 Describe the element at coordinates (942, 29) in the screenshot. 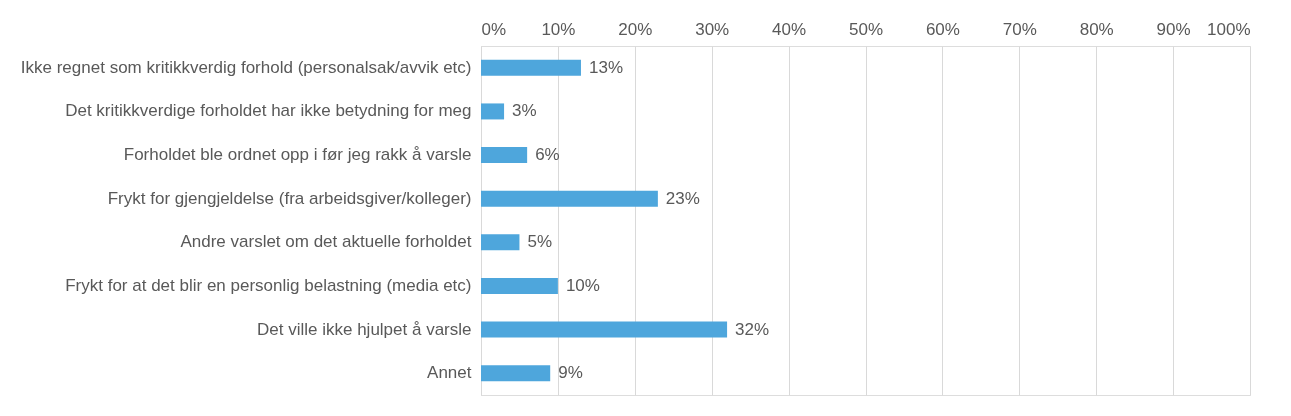

I see `x-tick-label: 60%` at that location.